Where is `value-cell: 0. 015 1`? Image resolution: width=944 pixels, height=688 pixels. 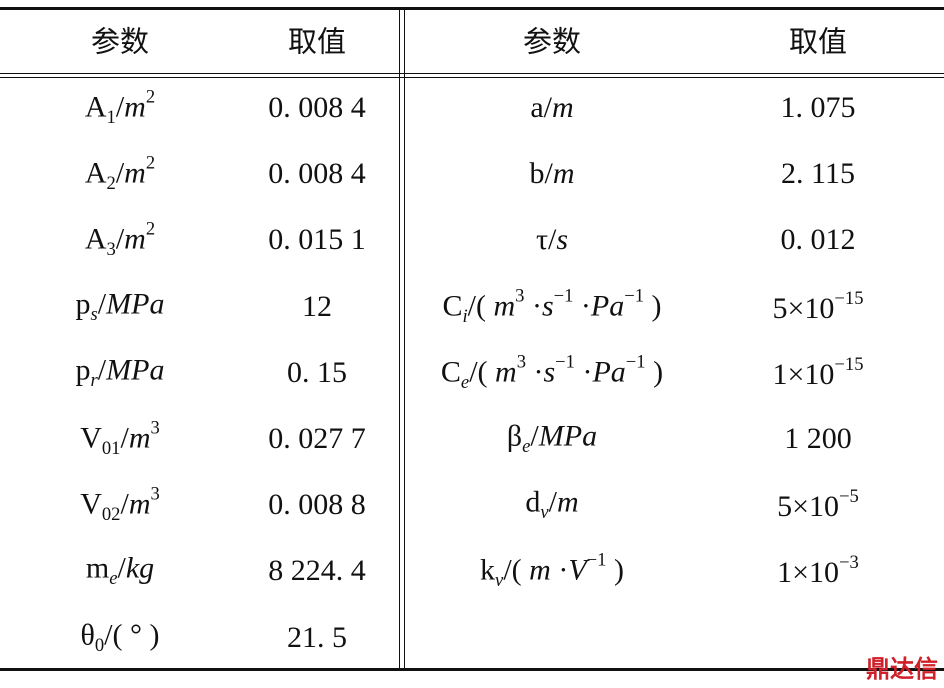 value-cell: 0. 015 1 is located at coordinates (317, 240).